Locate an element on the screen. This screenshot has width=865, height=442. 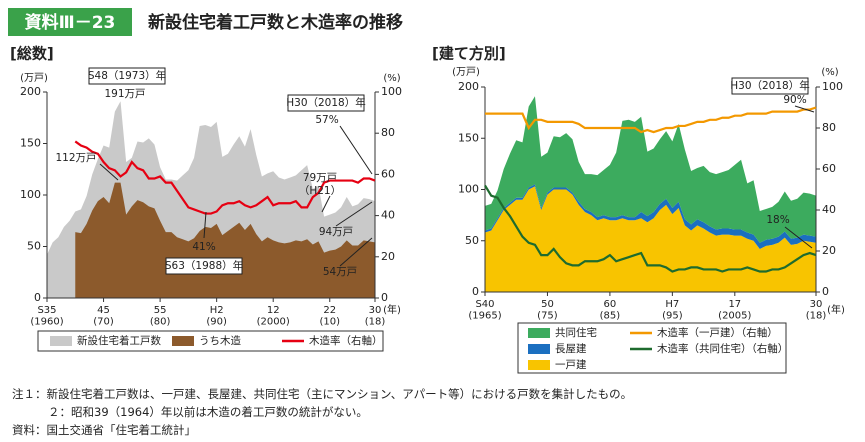
y-tick-label: 0 is located at coordinates (37, 297).